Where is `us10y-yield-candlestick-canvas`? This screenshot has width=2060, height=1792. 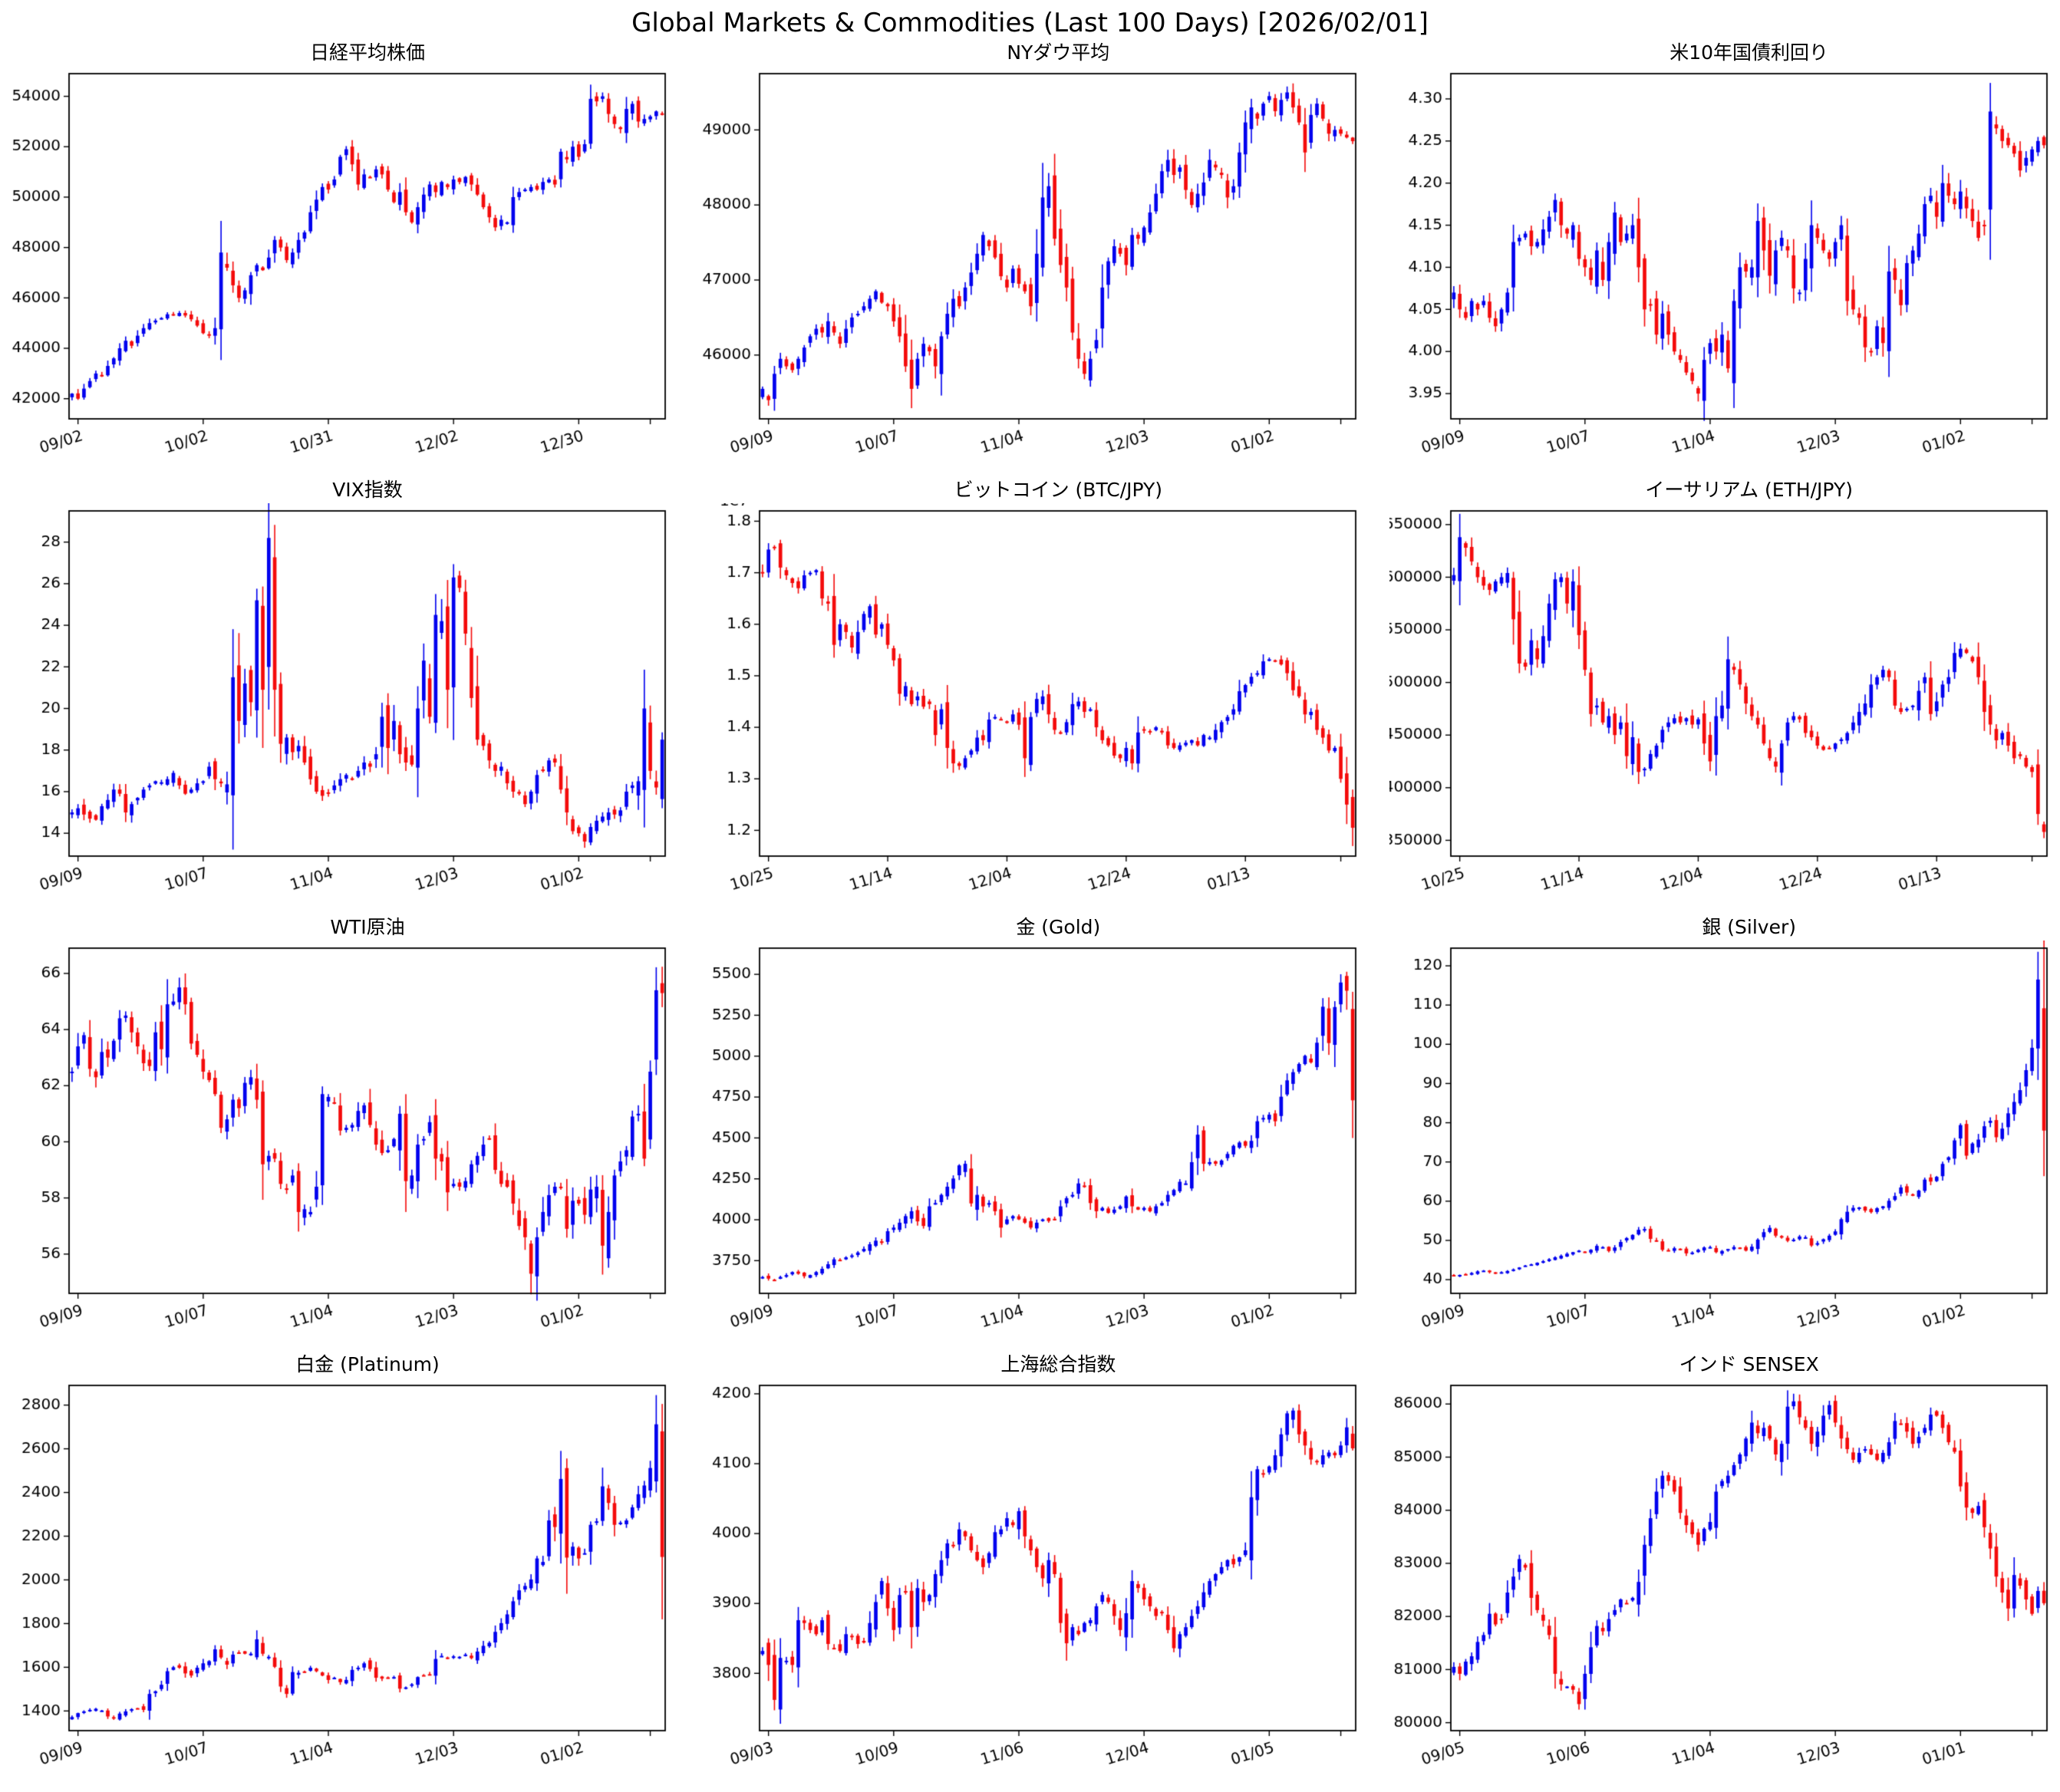
us10y-yield-candlestick-canvas is located at coordinates (1720, 268).